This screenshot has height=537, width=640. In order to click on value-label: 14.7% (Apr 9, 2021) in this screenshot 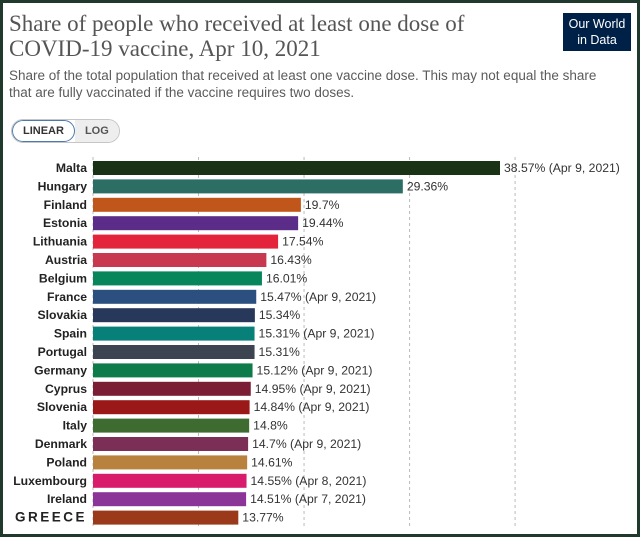, I will do `click(306, 444)`.